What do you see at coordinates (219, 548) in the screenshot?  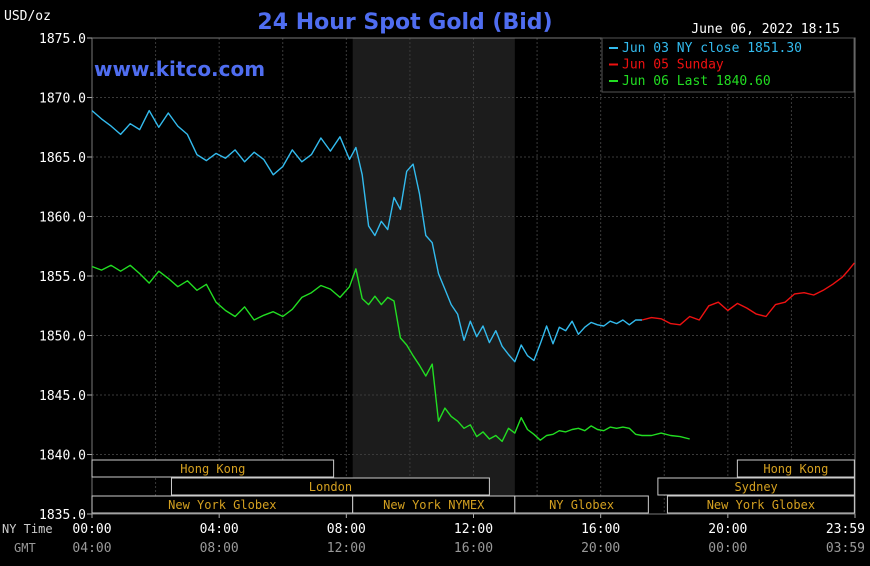 I see `x-tick-label-gmt: 08:00` at bounding box center [219, 548].